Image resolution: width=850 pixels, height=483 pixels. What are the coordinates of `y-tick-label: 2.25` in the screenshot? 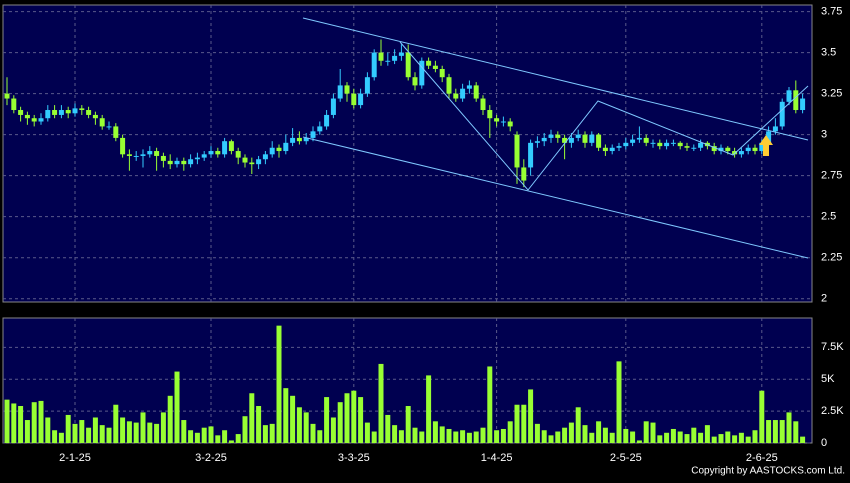 It's located at (831, 258).